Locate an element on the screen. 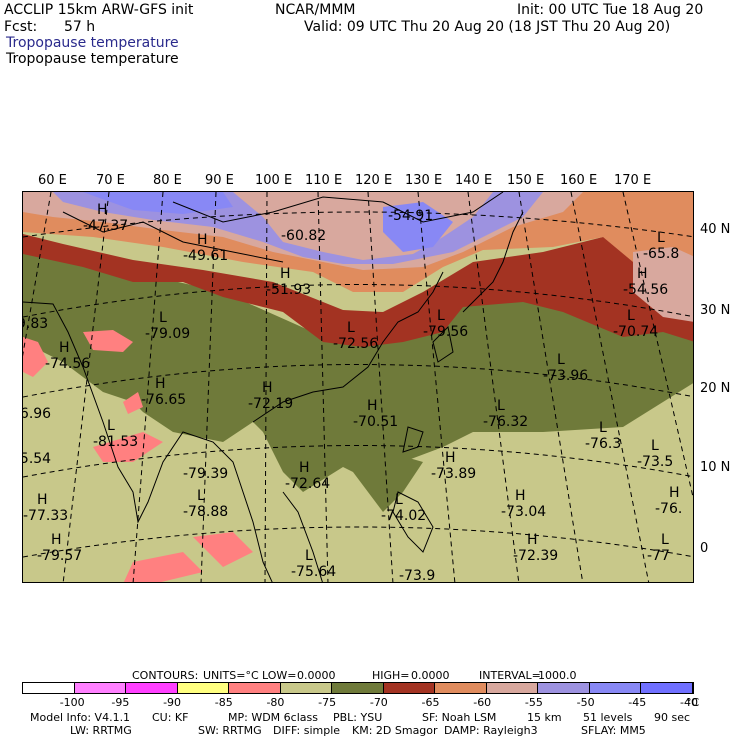  colorbar-tick-label: -45 is located at coordinates (637, 702).